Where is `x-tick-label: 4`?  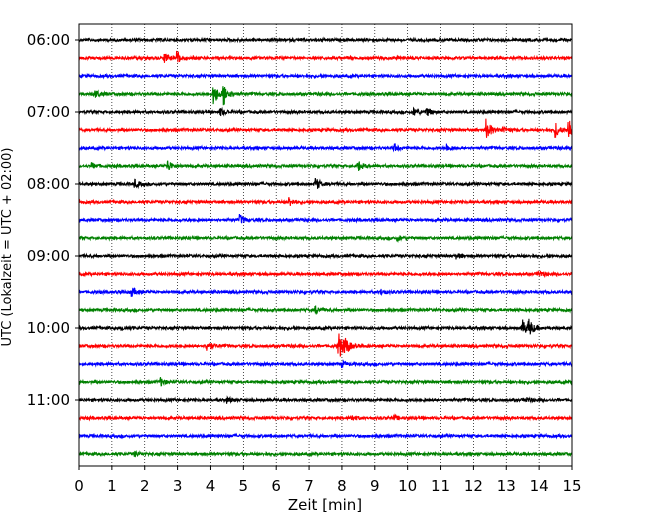
x-tick-label: 4 is located at coordinates (211, 486).